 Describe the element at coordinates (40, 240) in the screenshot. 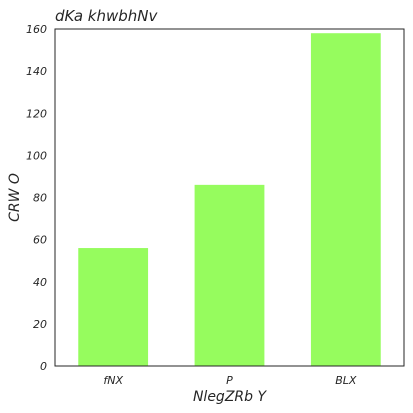

I see `y-tick-label: 60` at that location.